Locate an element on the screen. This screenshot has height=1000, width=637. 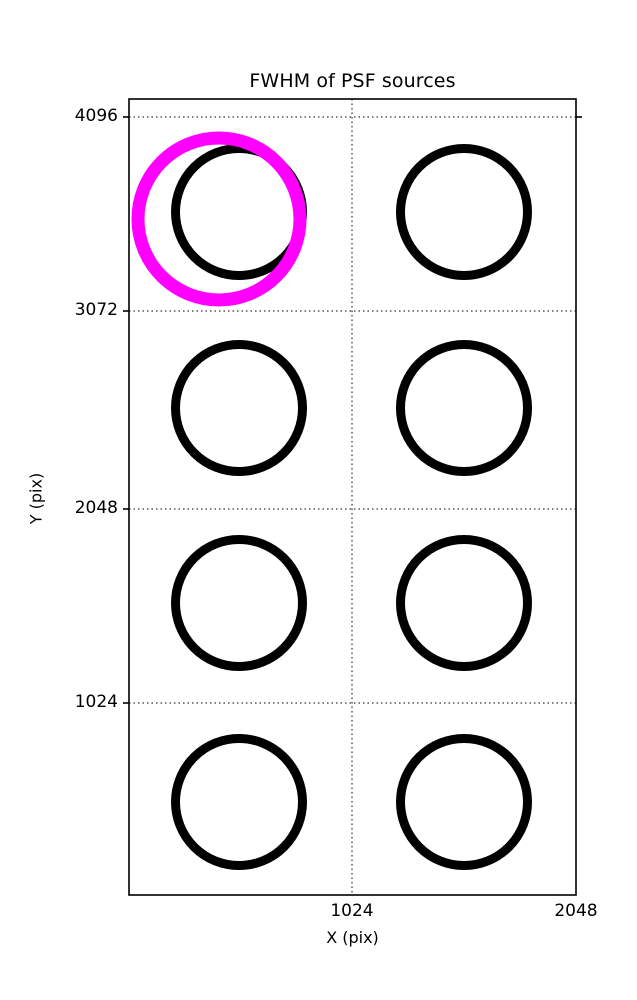
ytick-label-3072: 3072 is located at coordinates (96, 310).